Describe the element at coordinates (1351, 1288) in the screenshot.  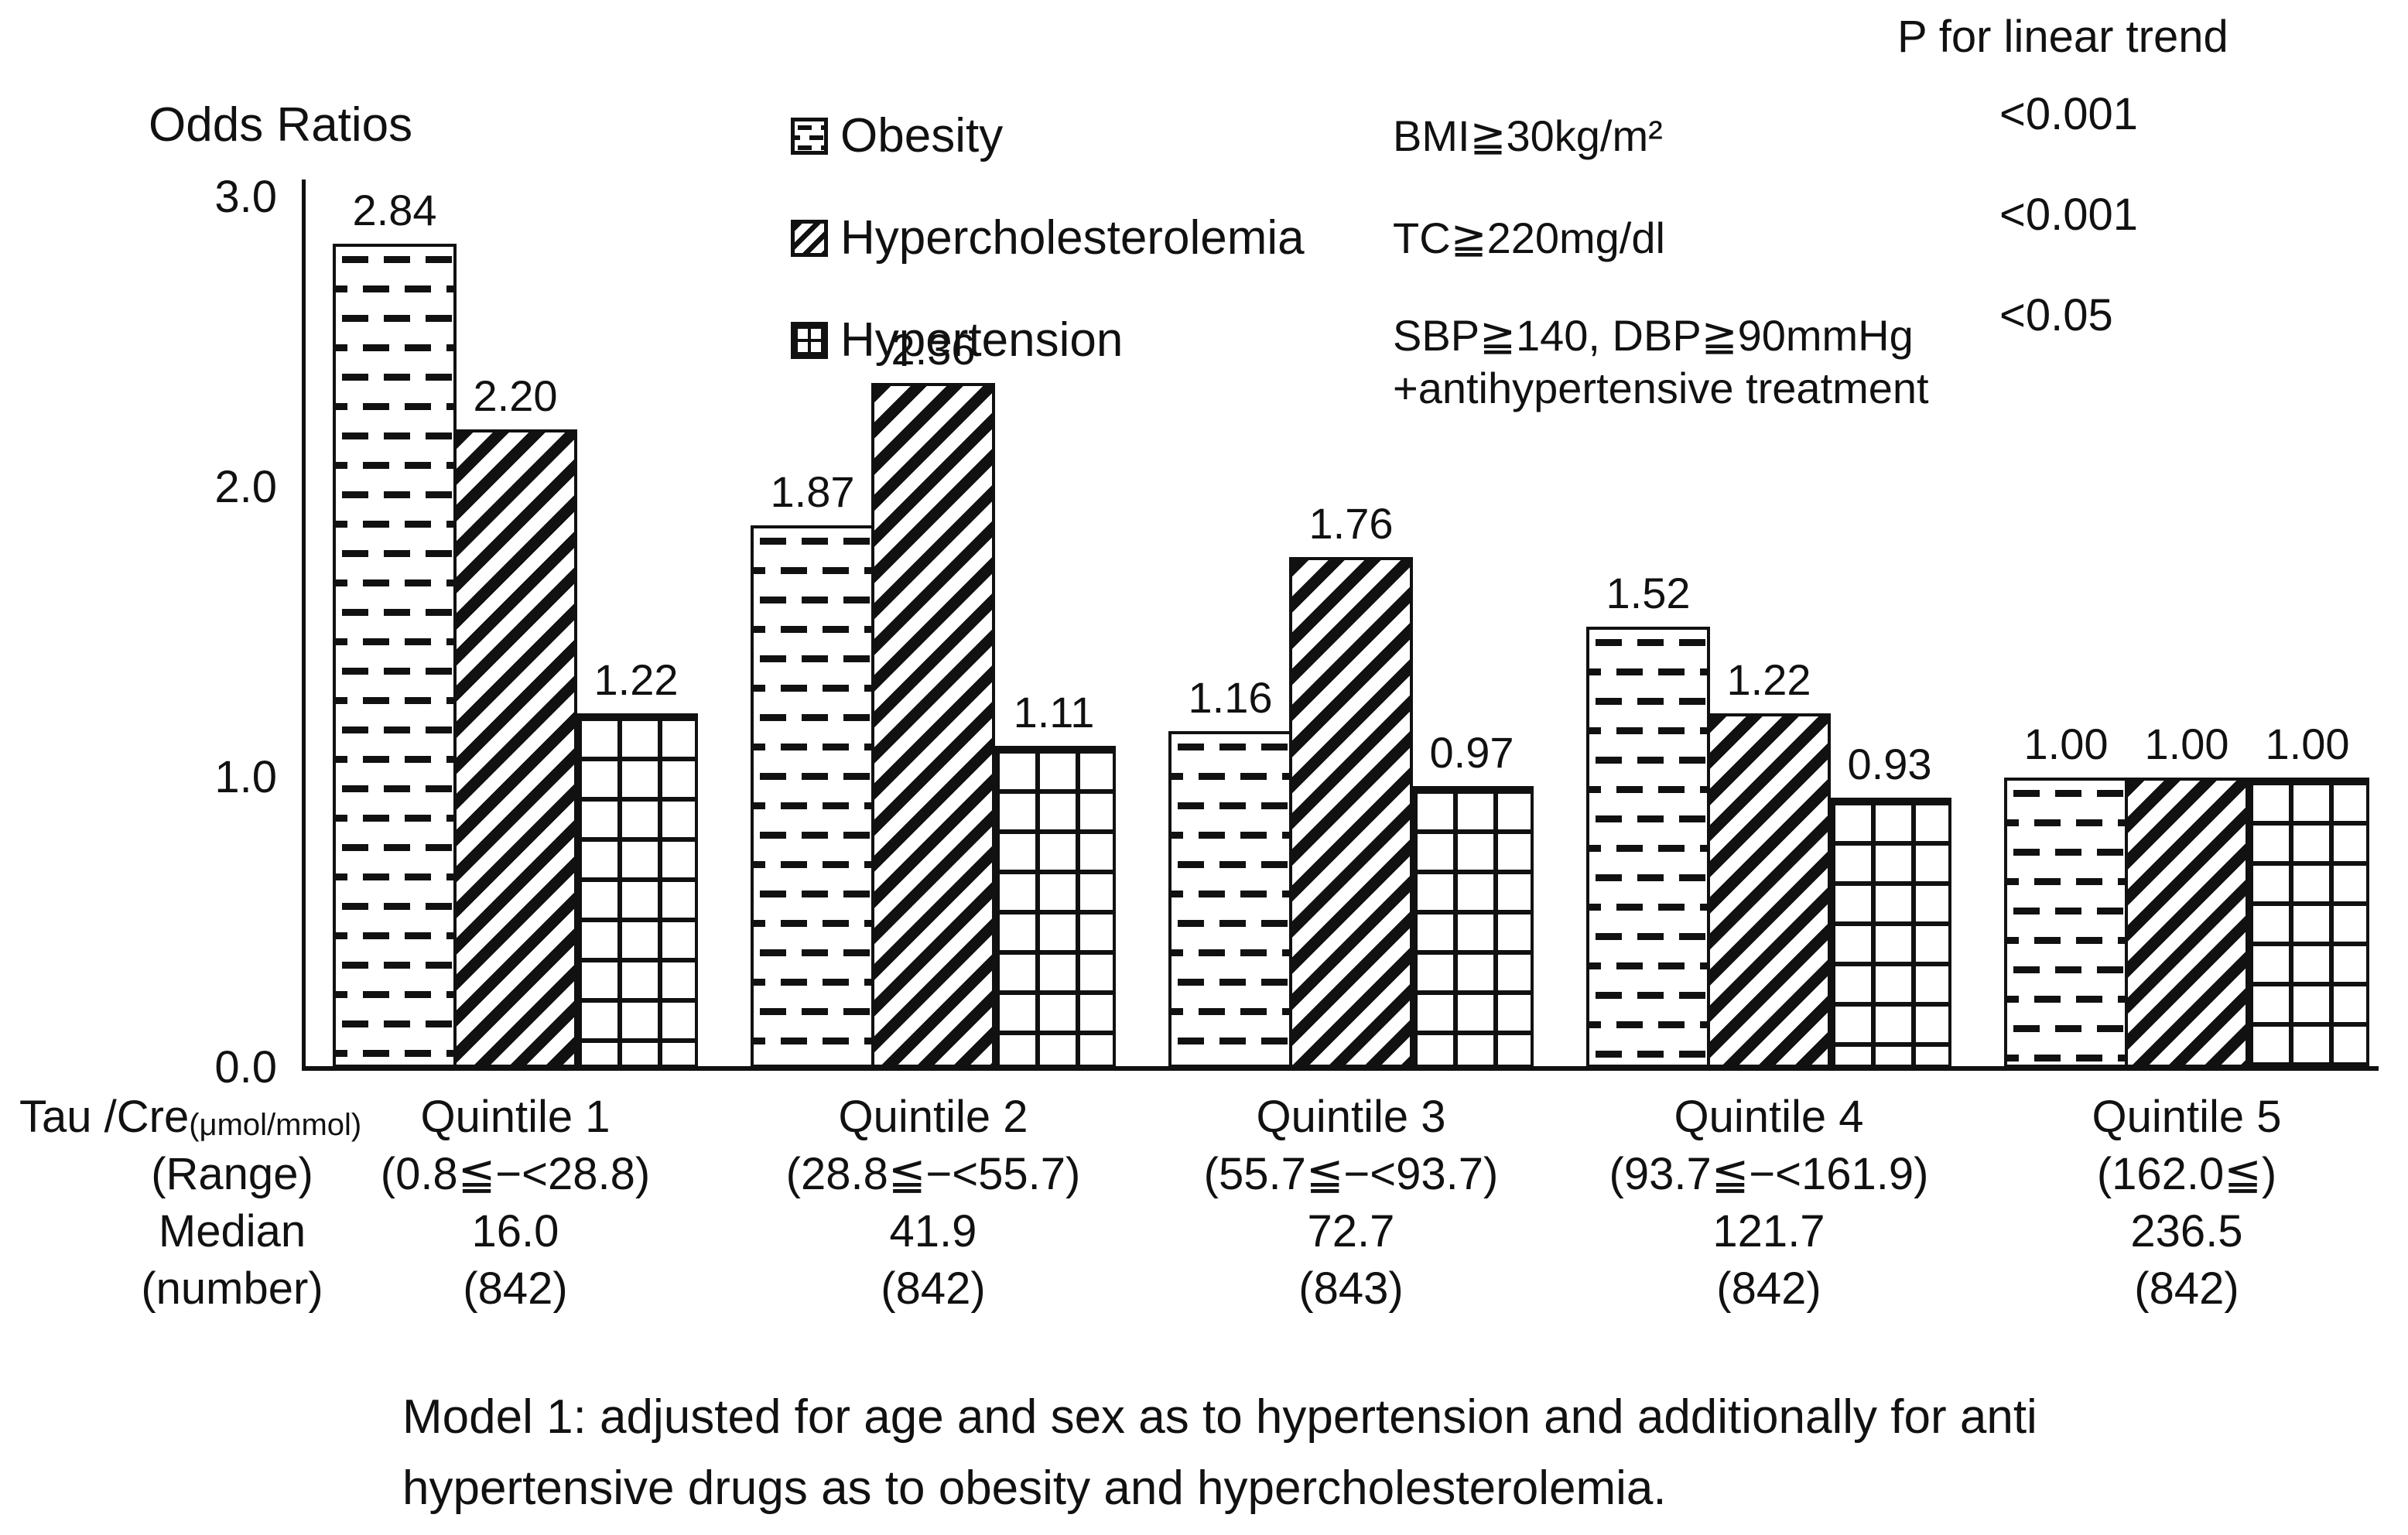
I see `number-label-q3: (843)` at that location.